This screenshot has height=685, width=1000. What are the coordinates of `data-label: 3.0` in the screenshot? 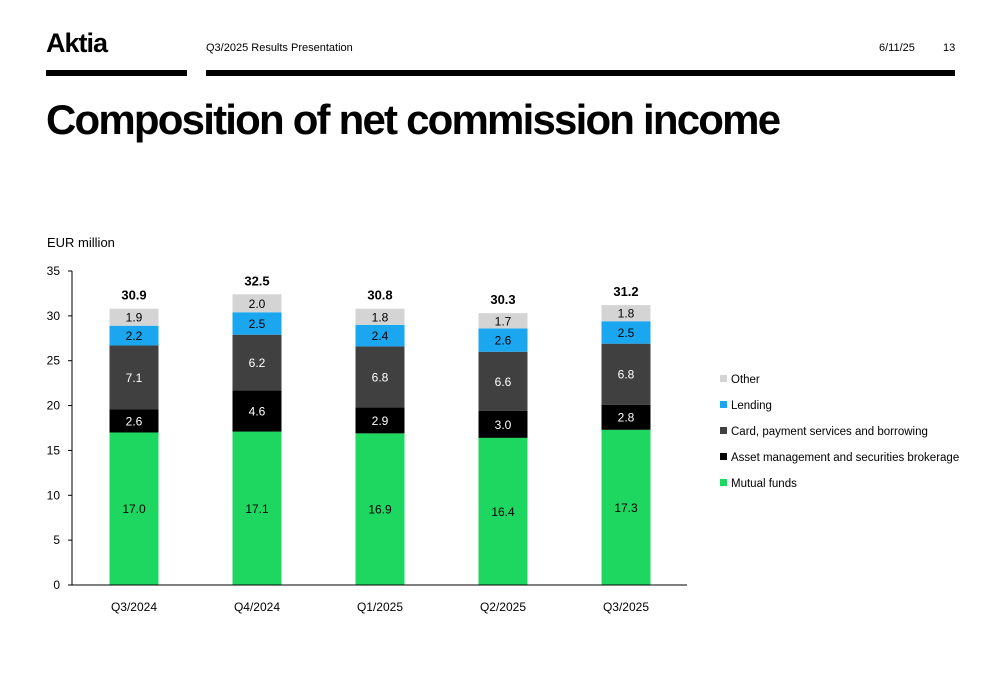 It's located at (503, 425).